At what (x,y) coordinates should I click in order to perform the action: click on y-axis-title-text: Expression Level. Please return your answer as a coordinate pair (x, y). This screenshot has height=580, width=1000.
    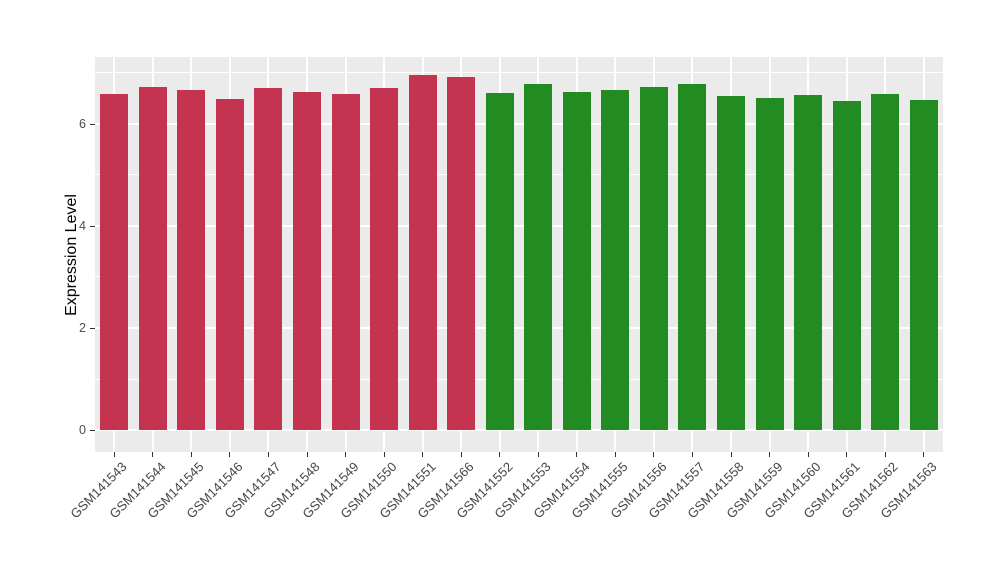
    Looking at the image, I should click on (71, 254).